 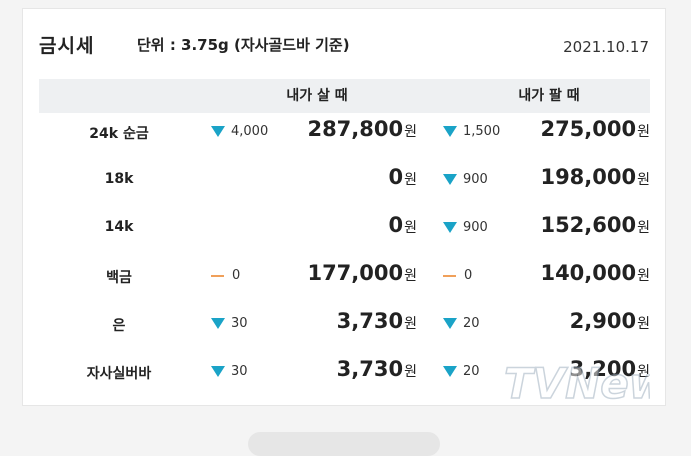 I want to click on unit-label: 단위 : 3.75g (자사골드바 기준), so click(x=243, y=45).